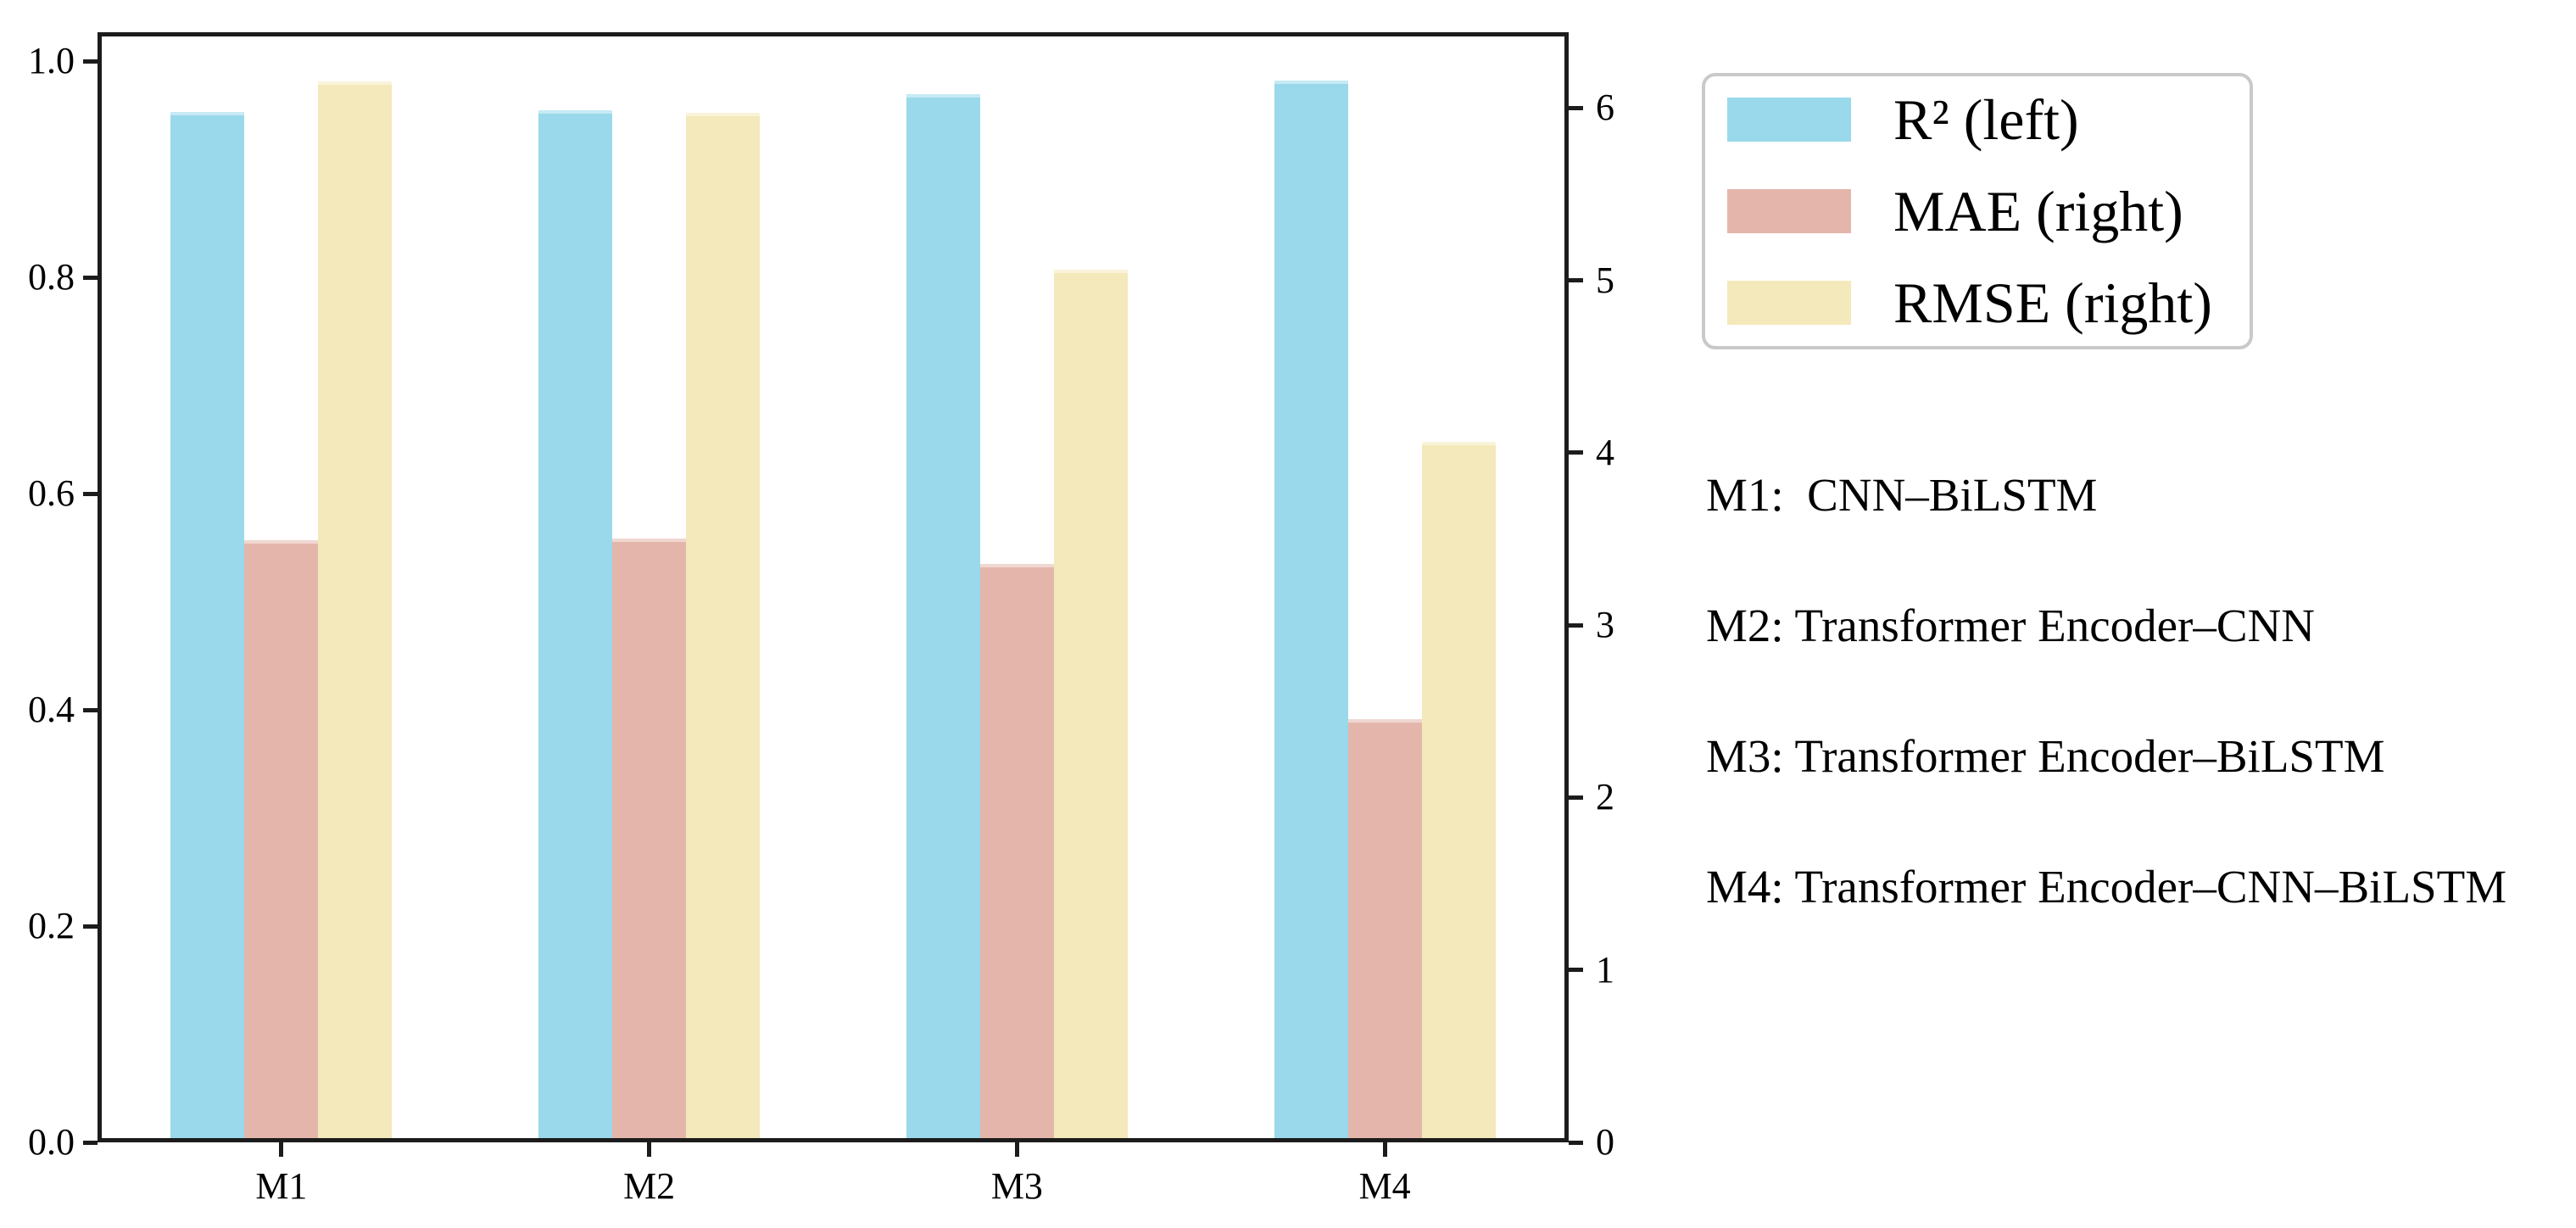 The image size is (2576, 1228). I want to click on left-tick-label: 0.0, so click(51, 1142).